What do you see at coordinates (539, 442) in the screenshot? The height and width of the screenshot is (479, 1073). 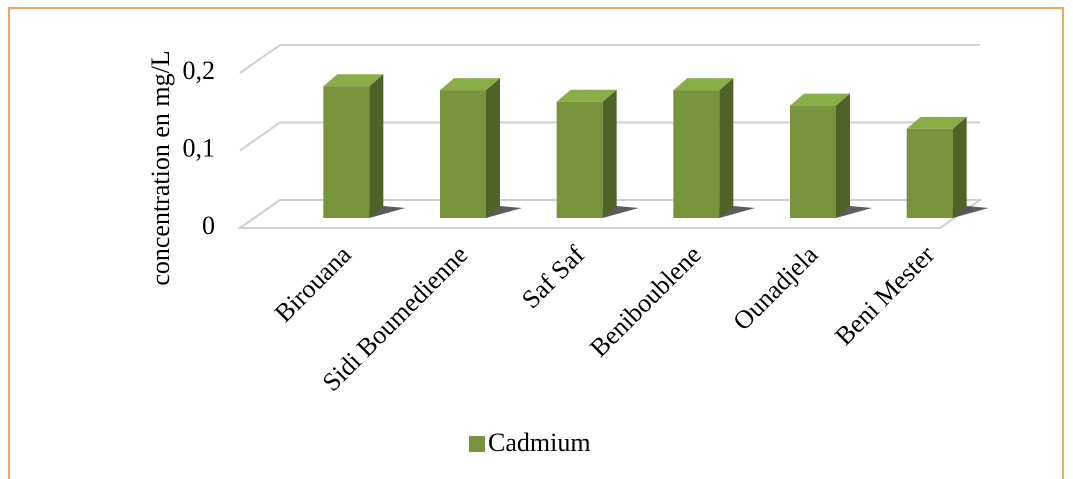 I see `legend-label: Cadmium` at bounding box center [539, 442].